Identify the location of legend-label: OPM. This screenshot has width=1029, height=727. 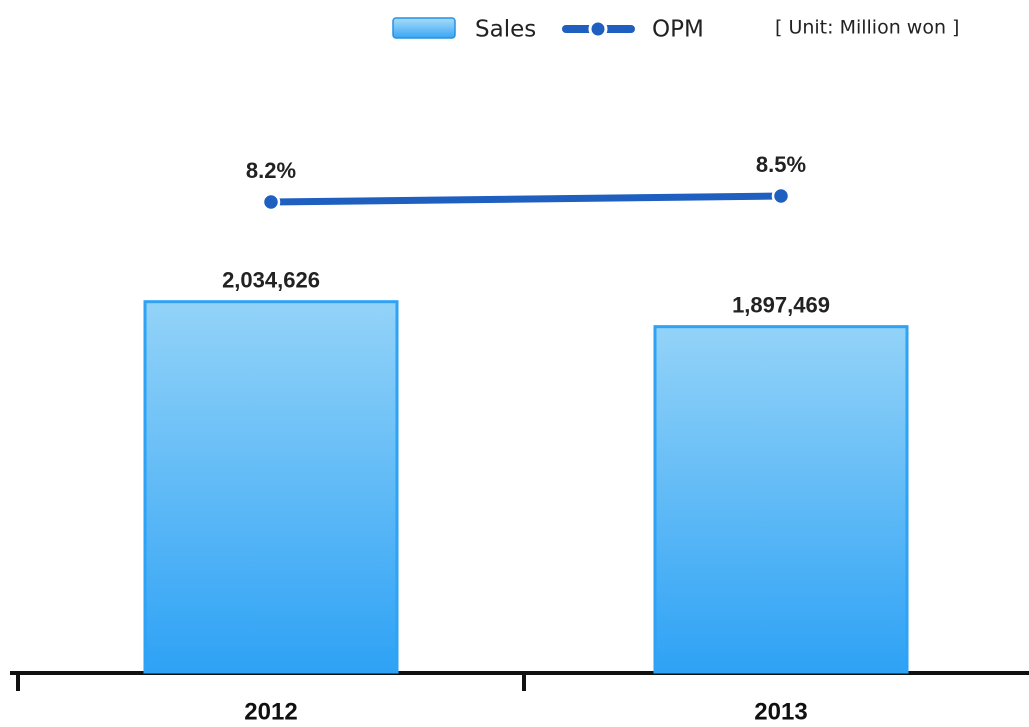
(678, 30).